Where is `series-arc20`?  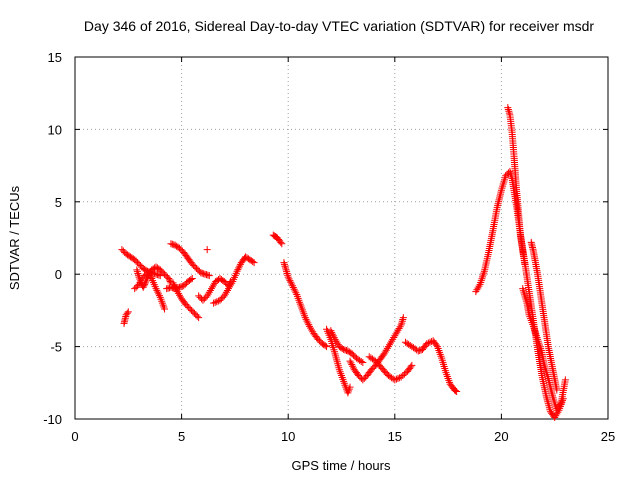
series-arc20 is located at coordinates (544, 349).